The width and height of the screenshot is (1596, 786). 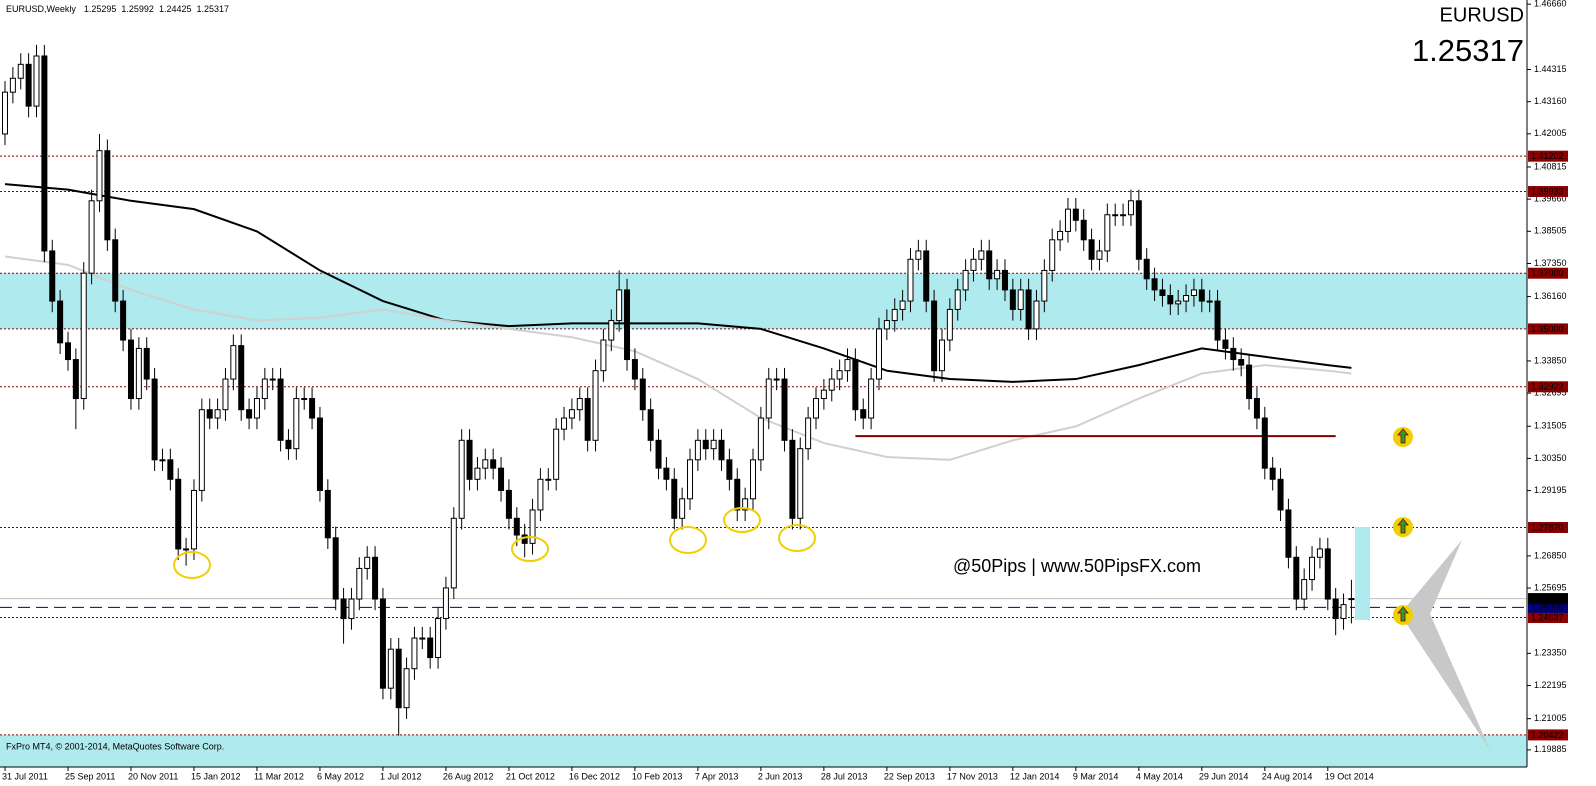 I want to click on arrow-icon, so click(x=1403, y=437).